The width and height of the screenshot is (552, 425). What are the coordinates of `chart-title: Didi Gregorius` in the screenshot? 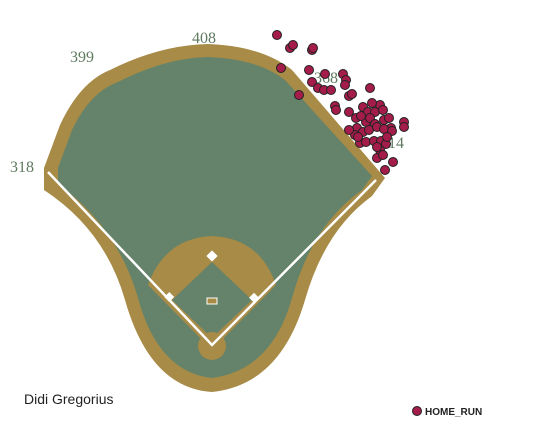 It's located at (68, 399).